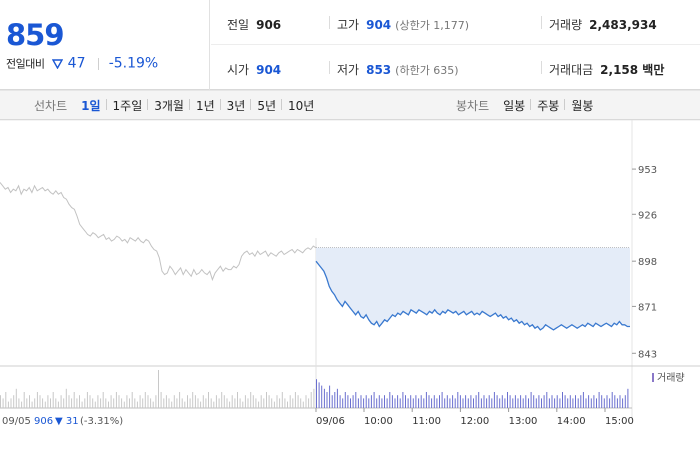 The image size is (700, 450). Describe the element at coordinates (378, 421) in the screenshot. I see `x-tick-label: 10:00` at that location.